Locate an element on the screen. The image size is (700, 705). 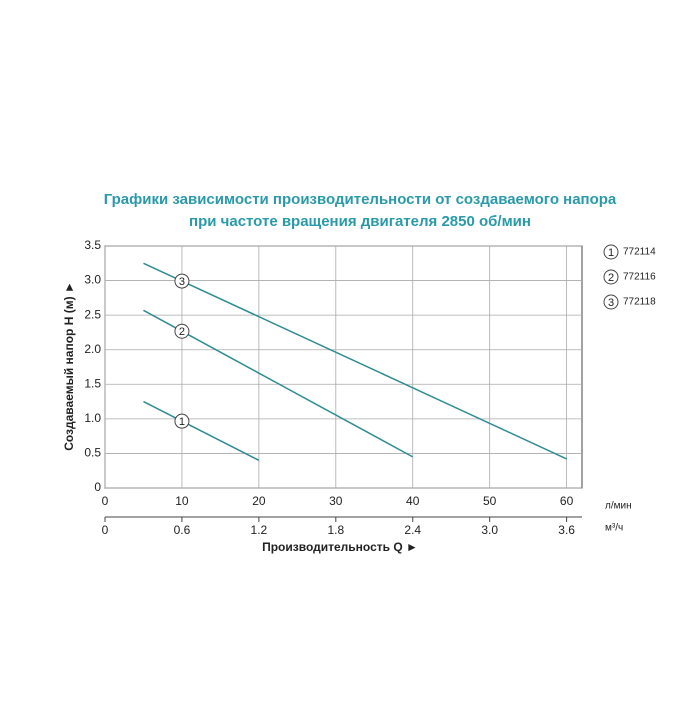
x-tick-label: 60 is located at coordinates (567, 501).